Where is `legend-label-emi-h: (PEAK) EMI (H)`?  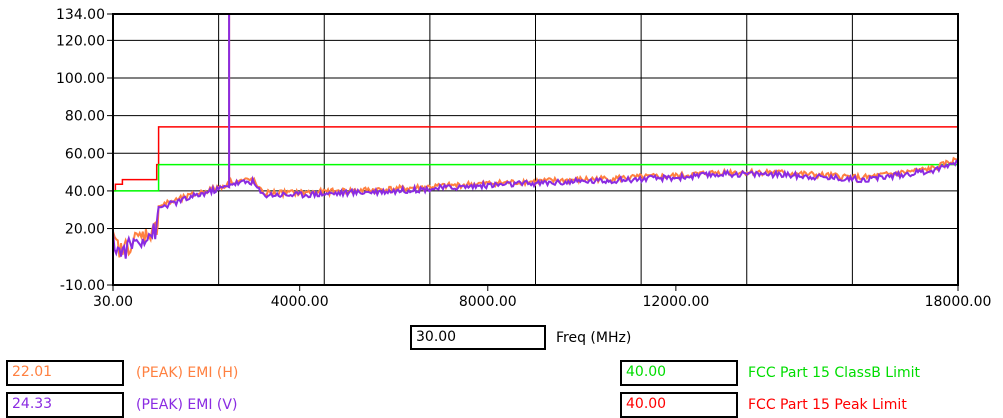 legend-label-emi-h: (PEAK) EMI (H) is located at coordinates (187, 373).